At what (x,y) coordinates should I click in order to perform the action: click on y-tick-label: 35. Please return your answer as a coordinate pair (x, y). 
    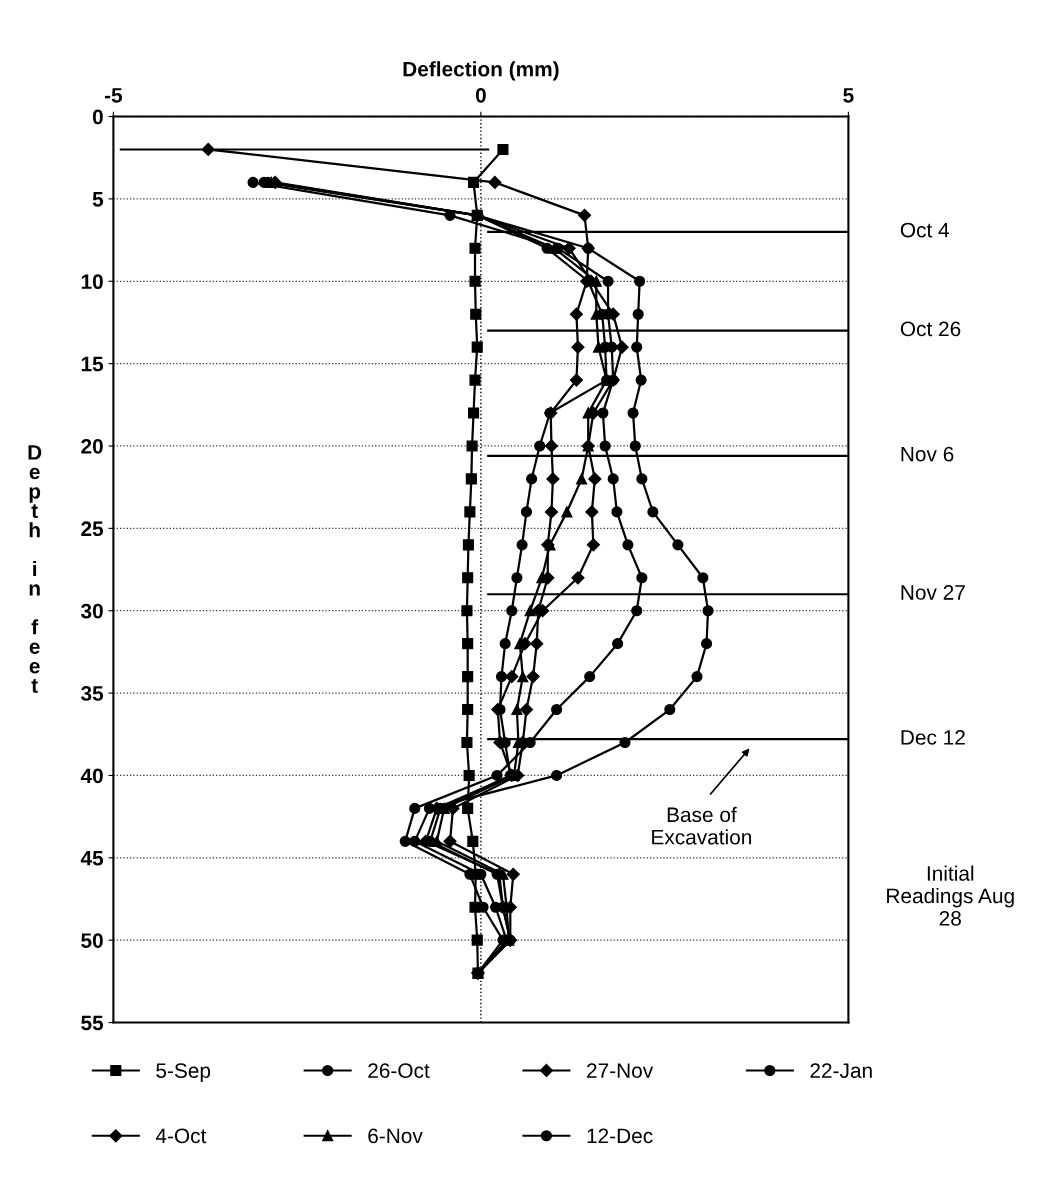
    Looking at the image, I should click on (92, 693).